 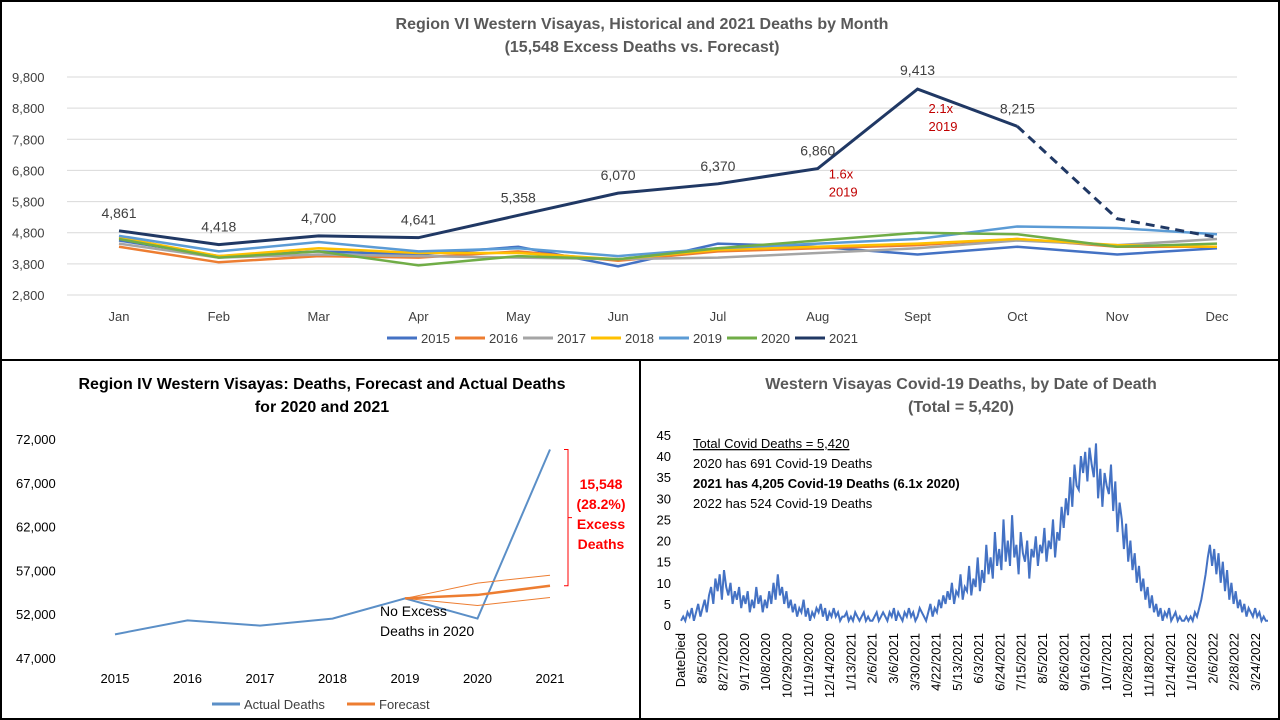 What do you see at coordinates (28, 108) in the screenshot?
I see `y-tick-label: 8,800` at bounding box center [28, 108].